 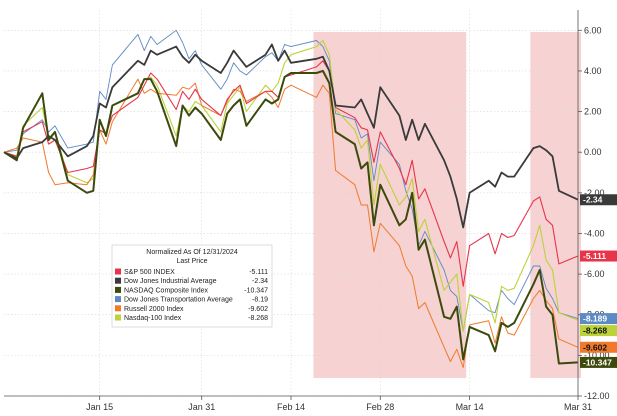 What do you see at coordinates (595, 331) in the screenshot?
I see `end-label-6: -8.268` at bounding box center [595, 331].